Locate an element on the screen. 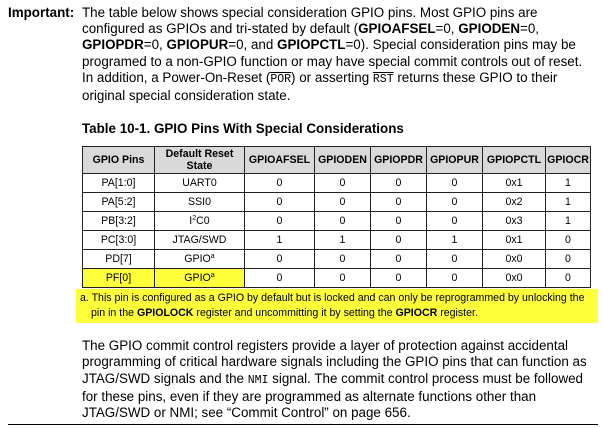 The width and height of the screenshot is (603, 428). cell-pin: PA[5:2] is located at coordinates (118, 202).